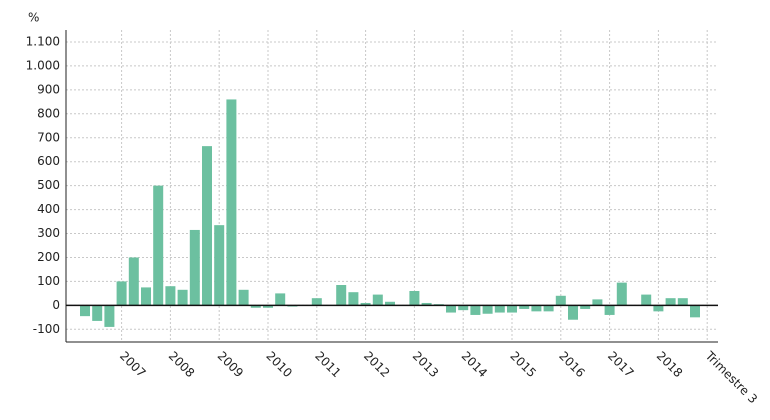  I want to click on x-tick-label: 2014, so click(474, 364).